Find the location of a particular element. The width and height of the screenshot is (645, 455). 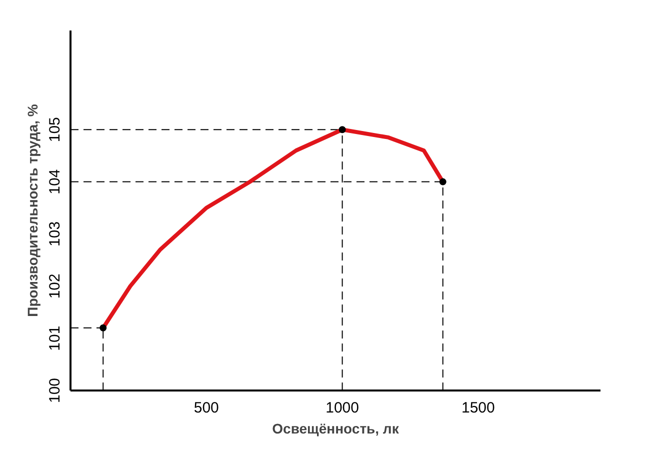

x-tick-label: 500 is located at coordinates (206, 408).